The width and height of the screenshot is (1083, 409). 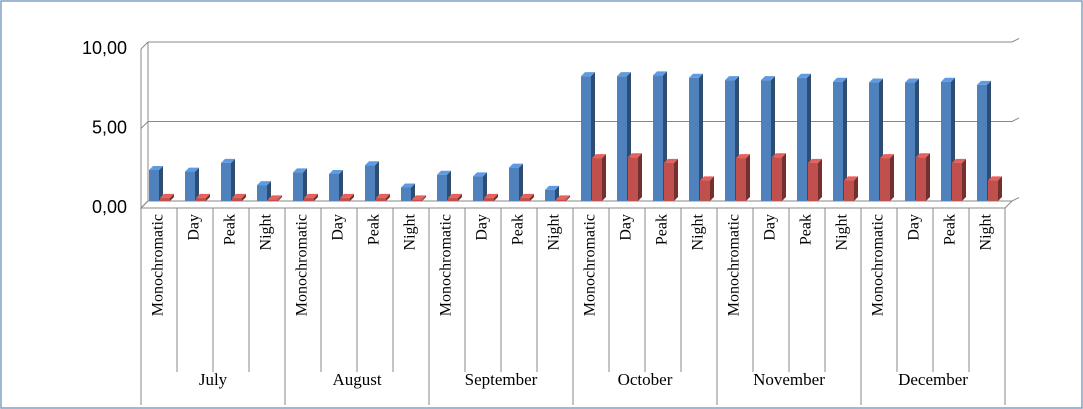 What do you see at coordinates (789, 379) in the screenshot?
I see `group-label: November` at bounding box center [789, 379].